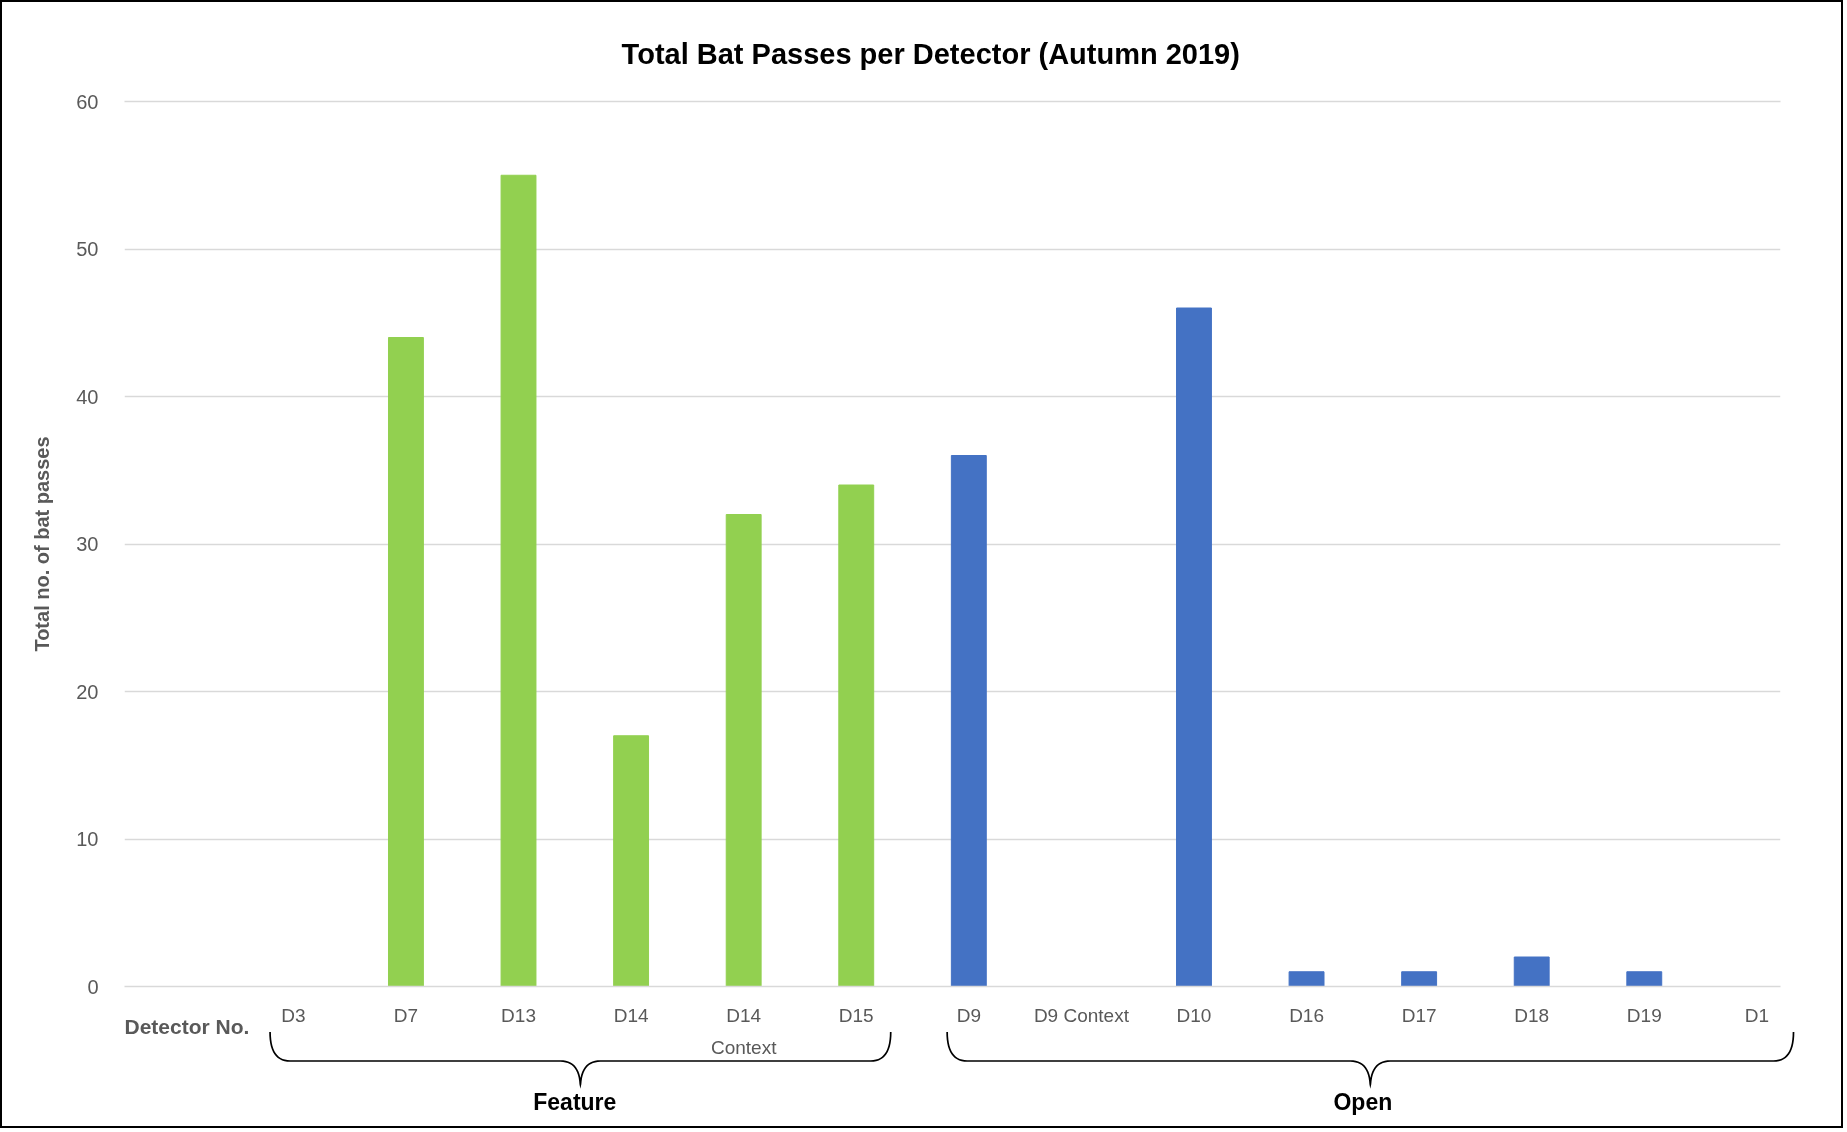  What do you see at coordinates (968, 1015) in the screenshot?
I see `x-tick-label: D9` at bounding box center [968, 1015].